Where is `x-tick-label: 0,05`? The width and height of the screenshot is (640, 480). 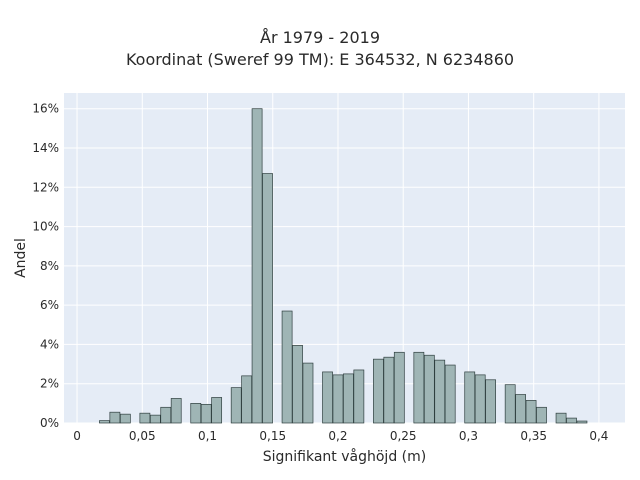 x-tick-label: 0,05 is located at coordinates (142, 436).